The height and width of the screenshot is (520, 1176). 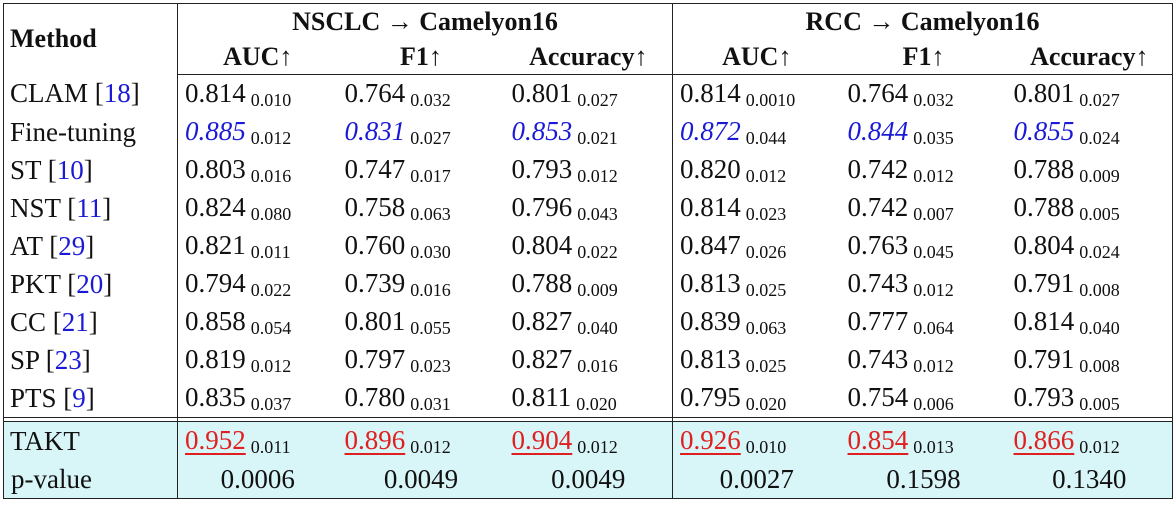 What do you see at coordinates (878, 358) in the screenshot?
I see `mean: 0.743` at bounding box center [878, 358].